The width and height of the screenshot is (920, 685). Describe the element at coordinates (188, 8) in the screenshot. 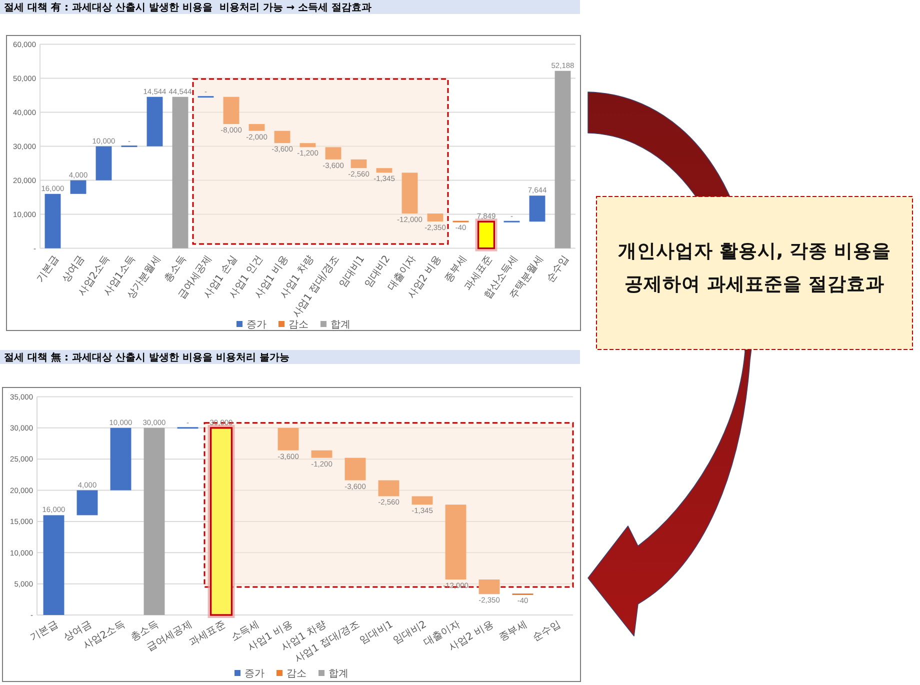

I see `chart-title: 절세 대책 有 : 과세대상 산출시 발생한 비용을 비용처리 가능 → 소득세 절감효과` at that location.